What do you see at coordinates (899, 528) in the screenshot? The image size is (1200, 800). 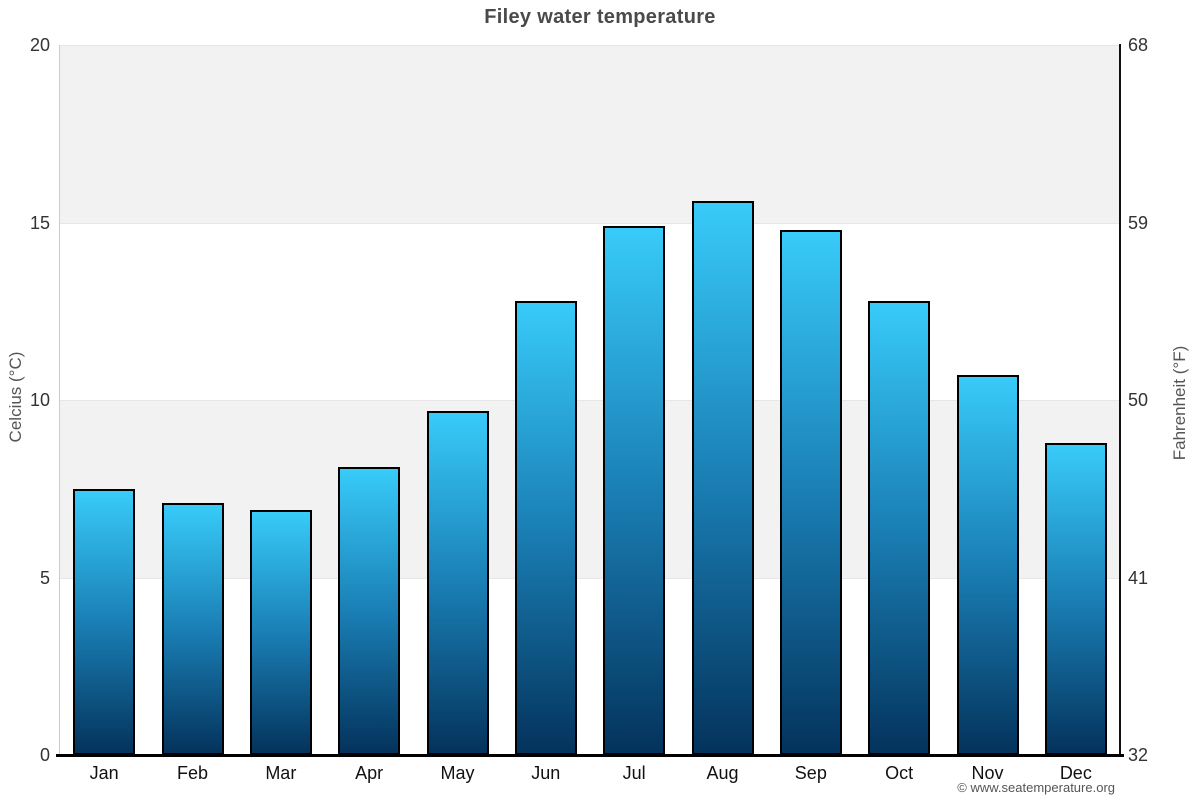 I see `bar-oct` at bounding box center [899, 528].